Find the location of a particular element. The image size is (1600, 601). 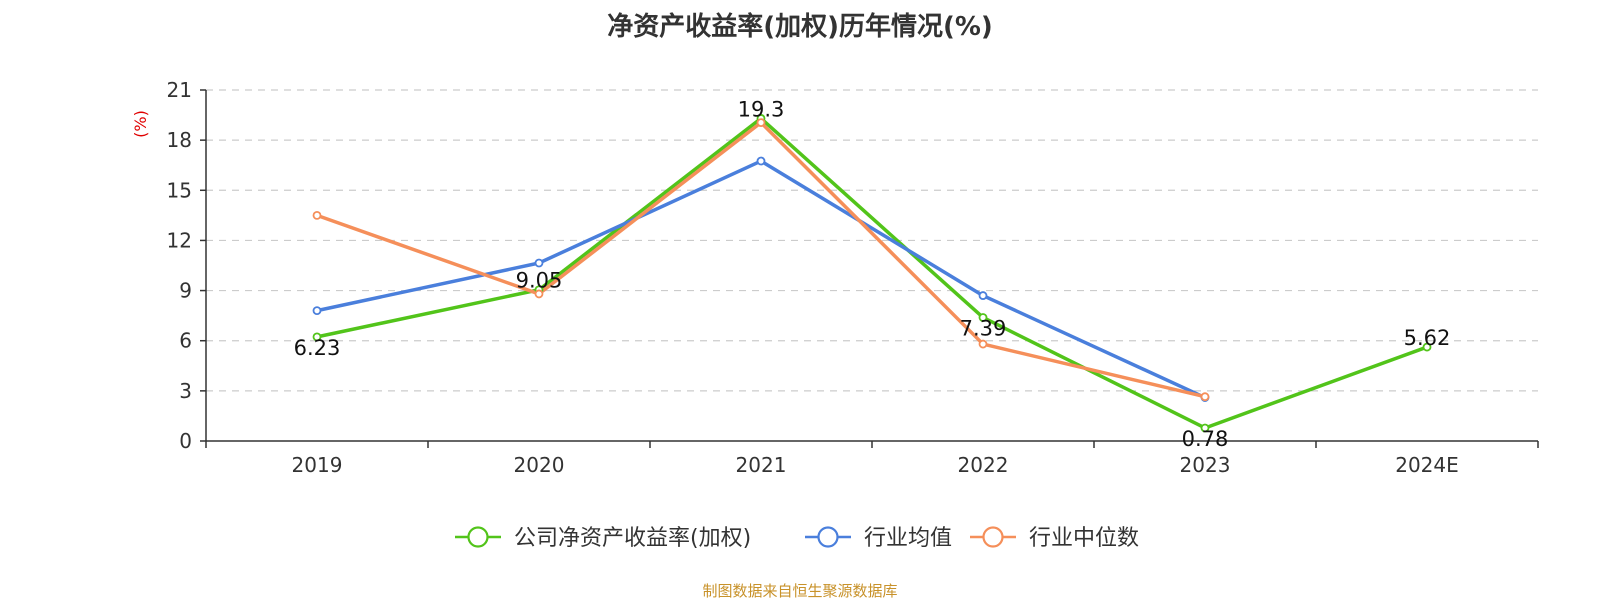

data-label: 9.05 is located at coordinates (539, 281).